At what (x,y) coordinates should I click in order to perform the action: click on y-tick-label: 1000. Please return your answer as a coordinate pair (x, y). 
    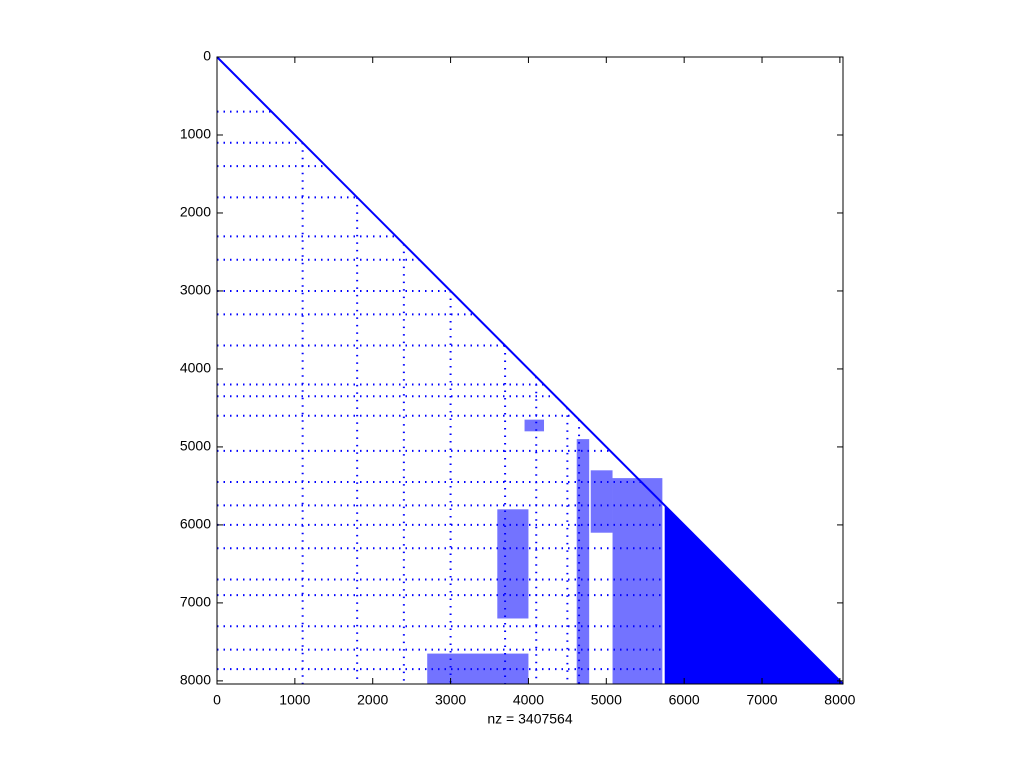
    Looking at the image, I should click on (195, 134).